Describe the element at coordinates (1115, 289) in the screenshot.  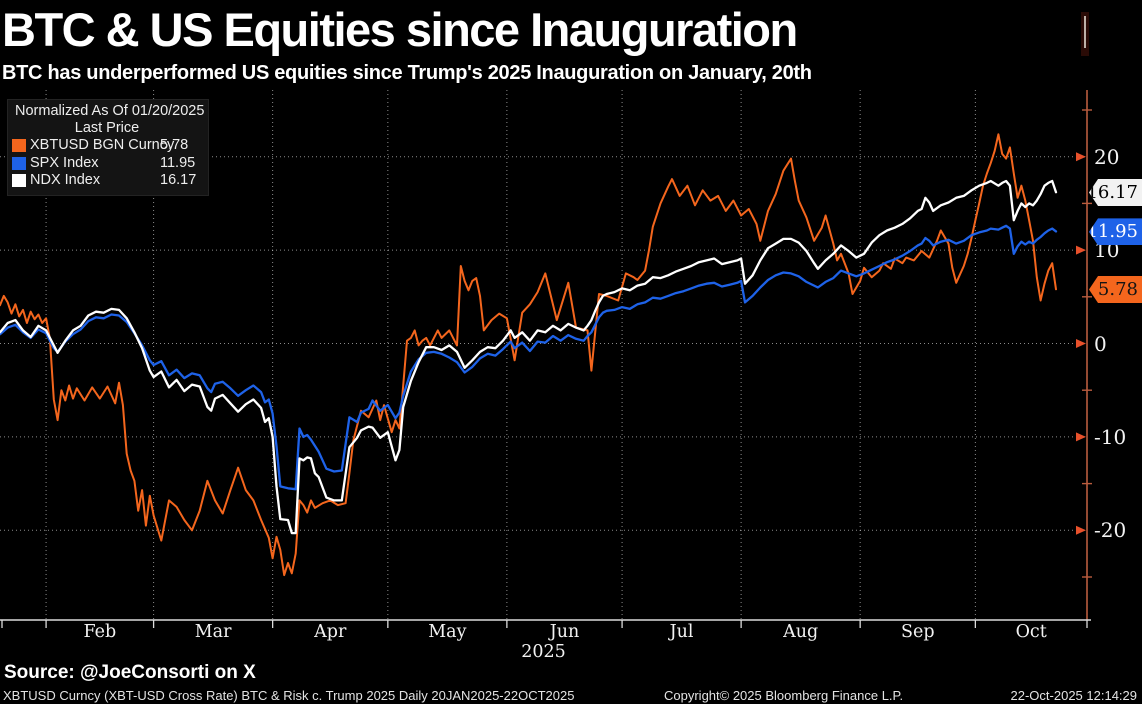
I see `price-tag-xbtusd: 5.78` at that location.